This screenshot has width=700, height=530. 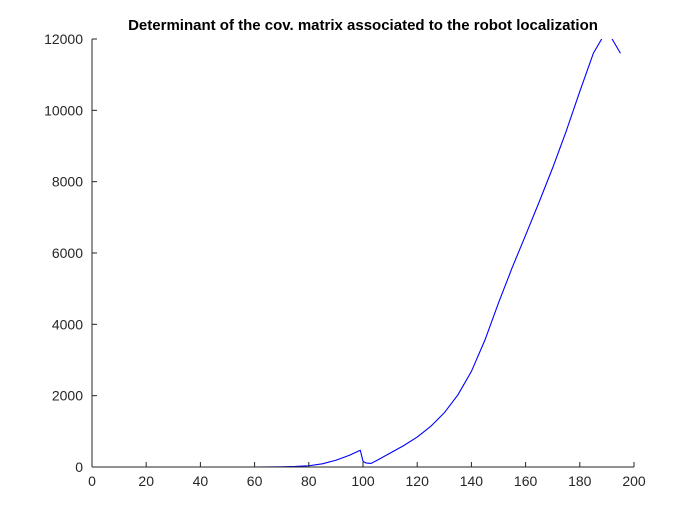 What do you see at coordinates (67, 182) in the screenshot?
I see `y-tick-label-4: 8000` at bounding box center [67, 182].